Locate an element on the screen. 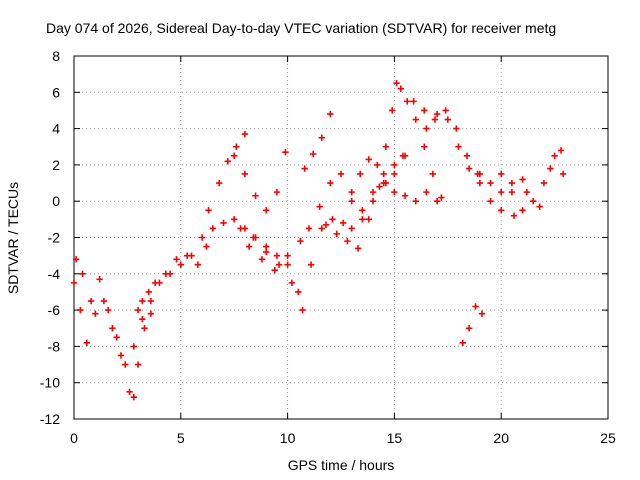 The image size is (640, 480). y-tick-label: -4 is located at coordinates (54, 274).